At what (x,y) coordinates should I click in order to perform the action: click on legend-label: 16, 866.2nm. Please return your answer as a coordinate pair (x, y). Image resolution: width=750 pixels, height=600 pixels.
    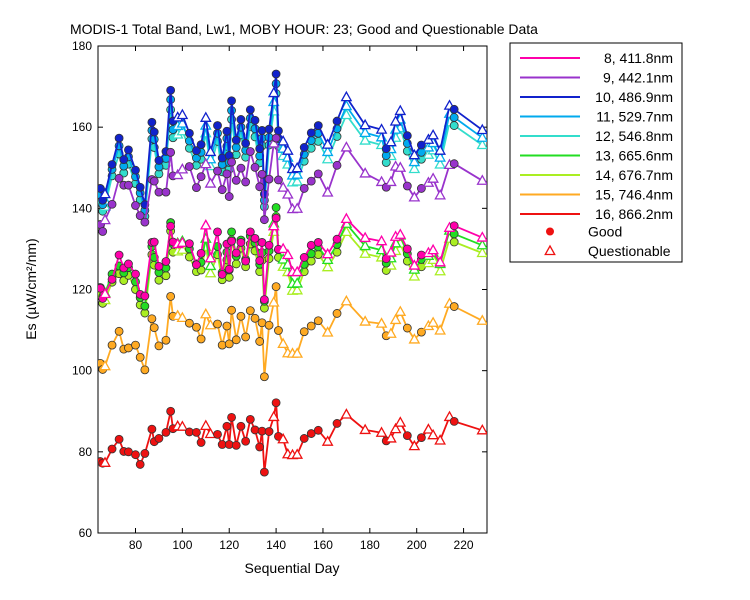
    Looking at the image, I should click on (634, 214).